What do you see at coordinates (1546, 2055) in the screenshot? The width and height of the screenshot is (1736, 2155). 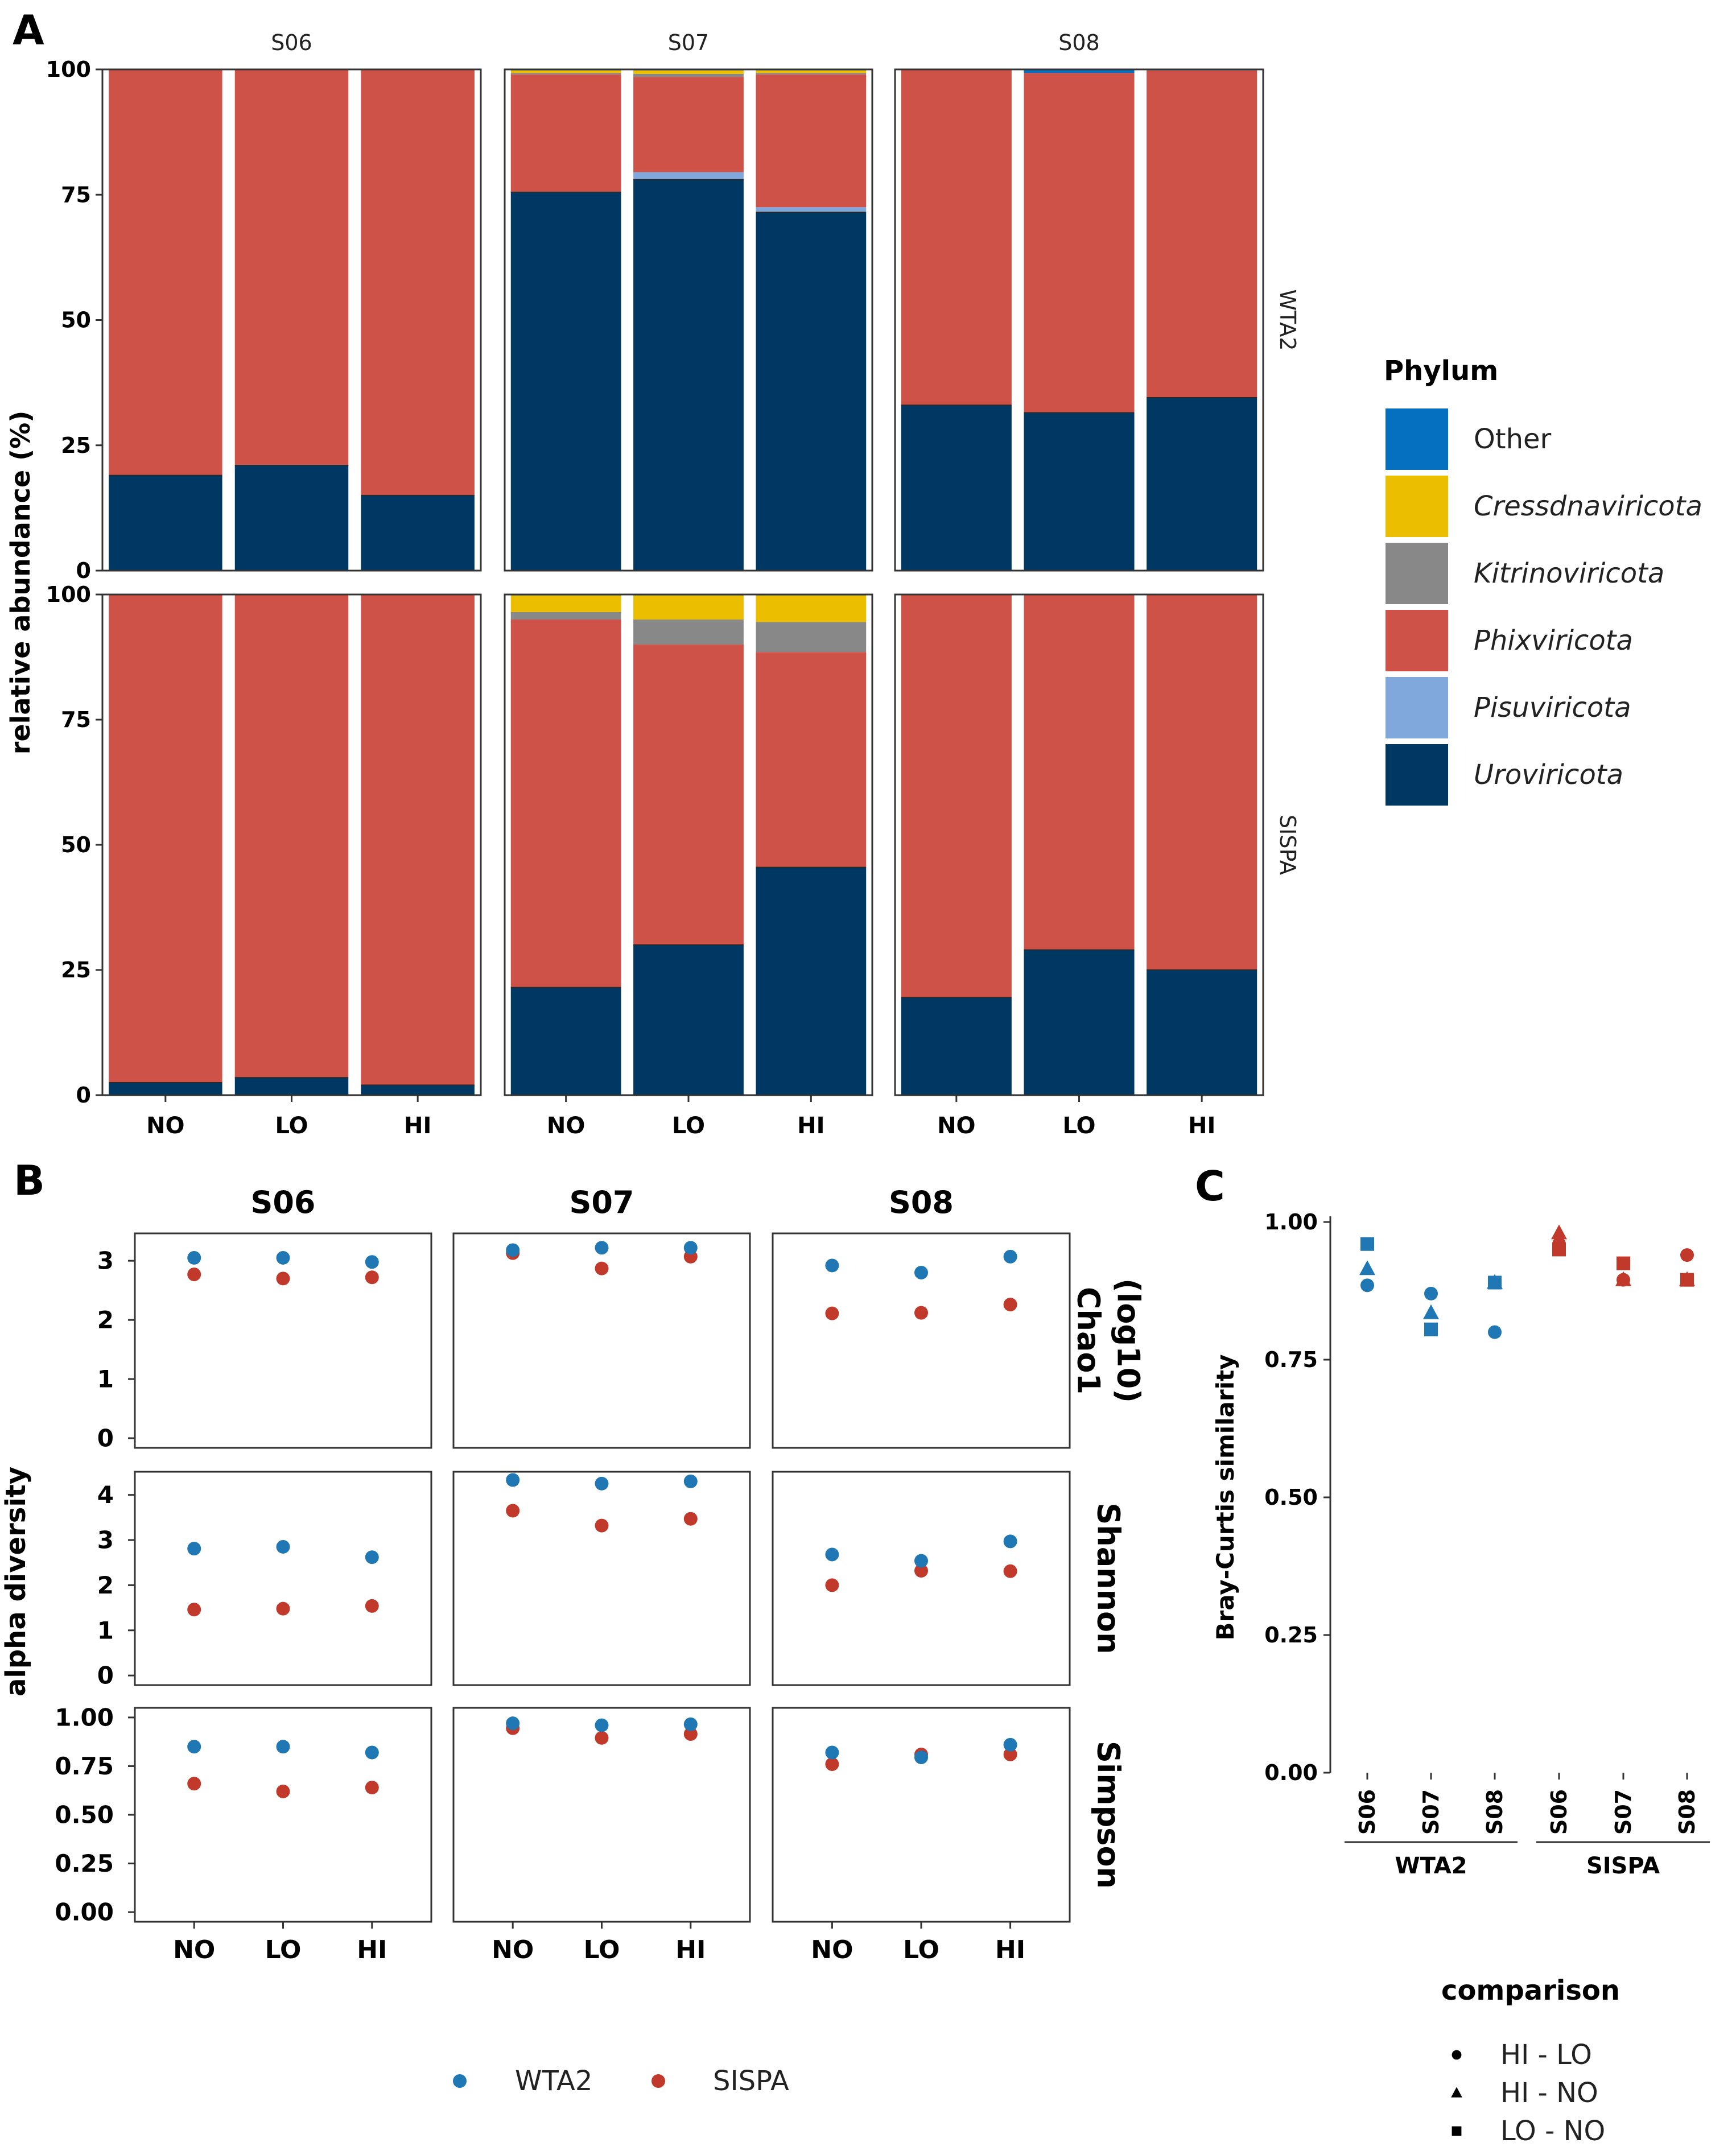 I see `legend-label: HI - LO` at bounding box center [1546, 2055].